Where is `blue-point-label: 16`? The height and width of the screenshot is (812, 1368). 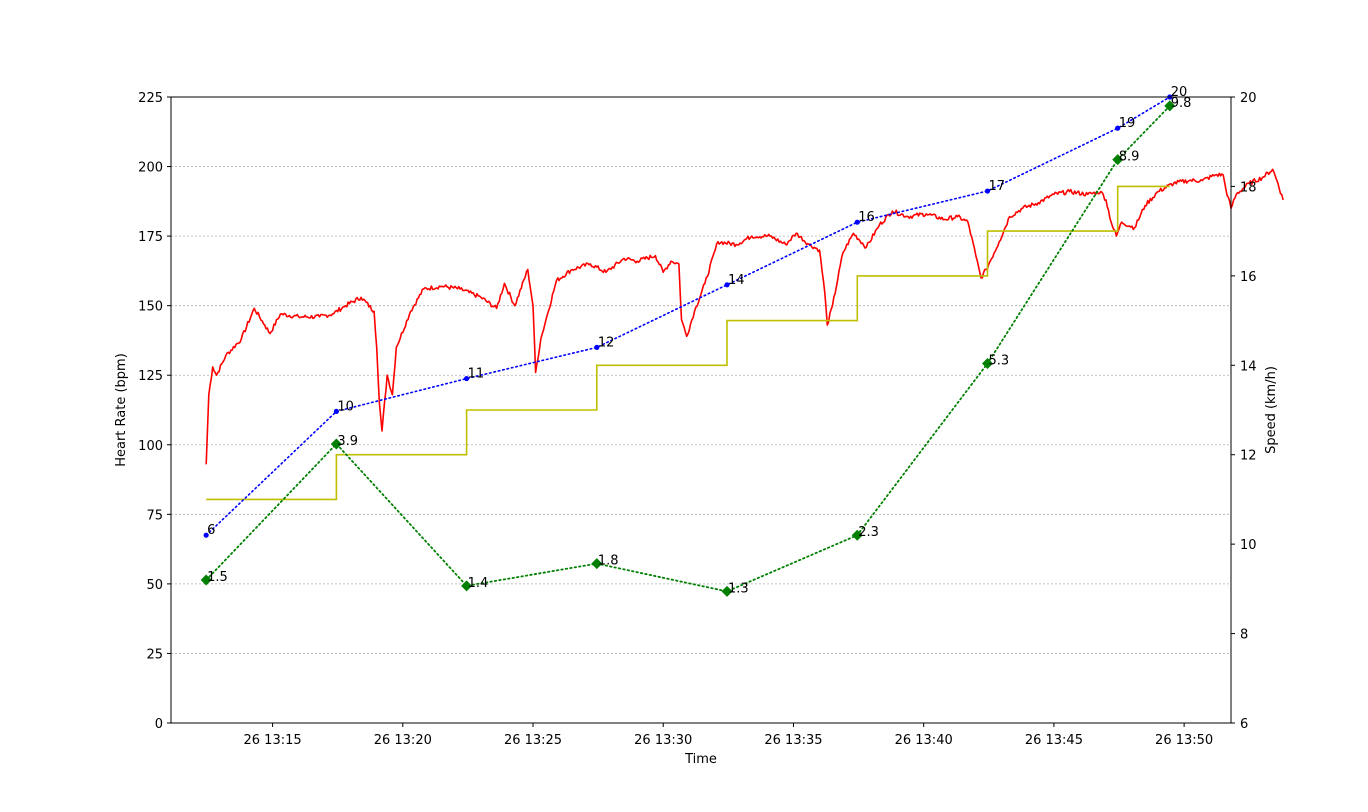
blue-point-label: 16 is located at coordinates (866, 217).